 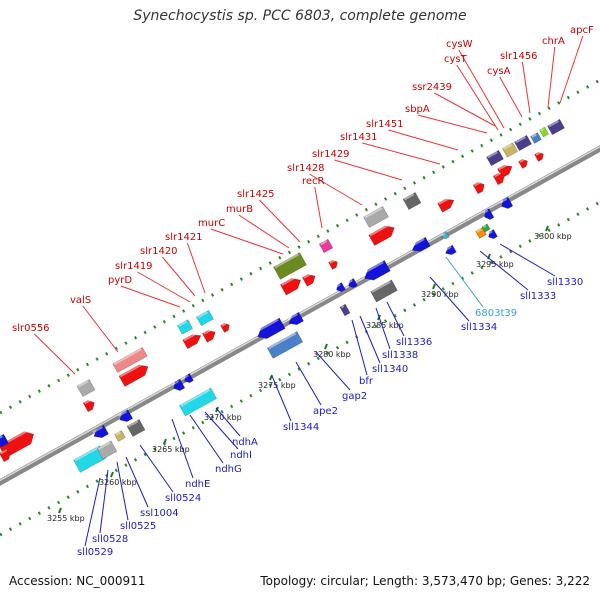 I want to click on gene-label-recR: recR, so click(x=313, y=181).